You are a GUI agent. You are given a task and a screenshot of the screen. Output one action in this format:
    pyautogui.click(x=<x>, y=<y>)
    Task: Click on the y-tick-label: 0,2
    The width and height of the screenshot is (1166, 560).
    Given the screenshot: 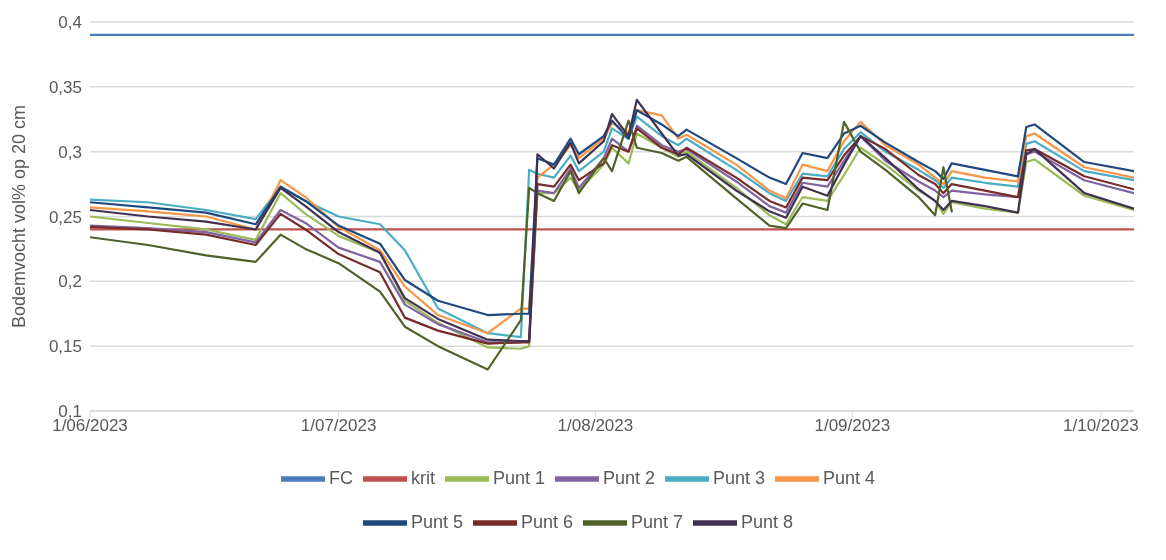 What is the action you would take?
    pyautogui.click(x=70, y=282)
    